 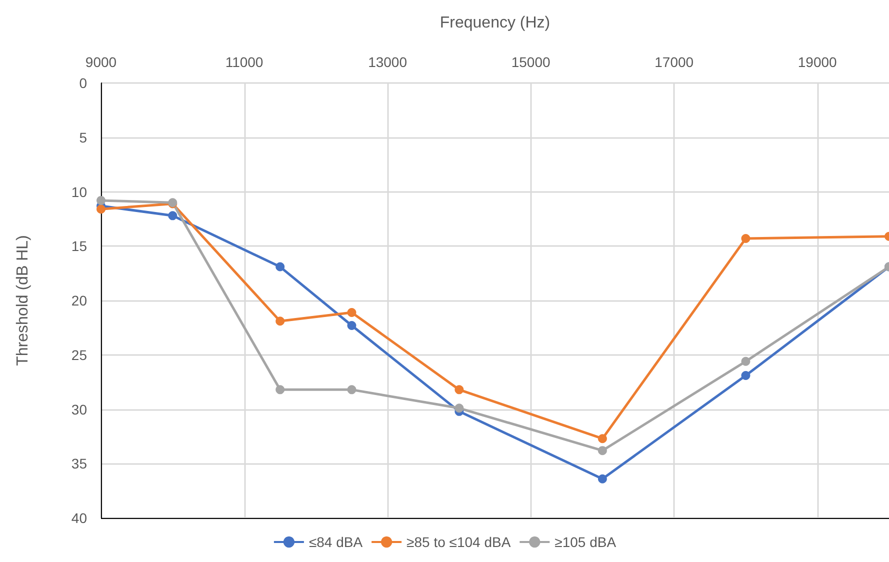 What do you see at coordinates (83, 83) in the screenshot?
I see `y-tick-label: 0` at bounding box center [83, 83].